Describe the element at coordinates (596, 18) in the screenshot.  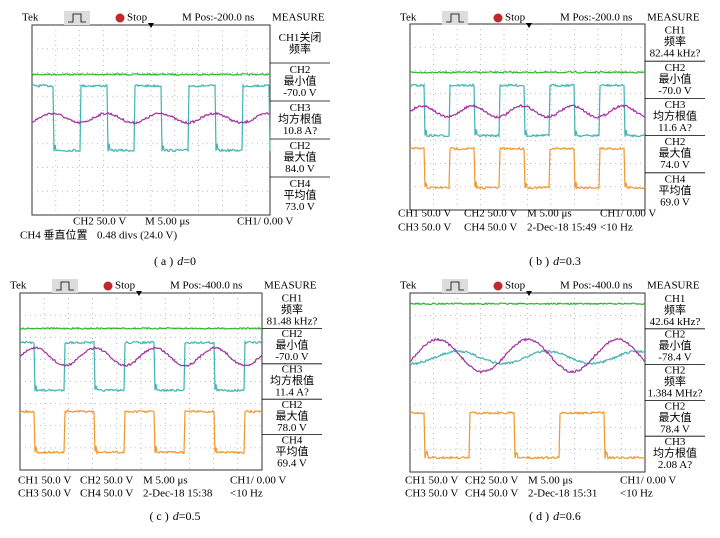
I see `position: M Pos:-200.0 ns` at that location.